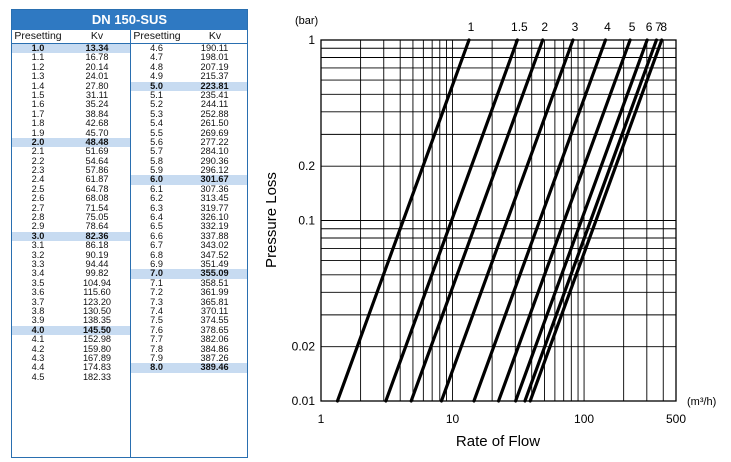 This screenshot has height=462, width=731. I want to click on presetting-value: 3.7, so click(38, 301).